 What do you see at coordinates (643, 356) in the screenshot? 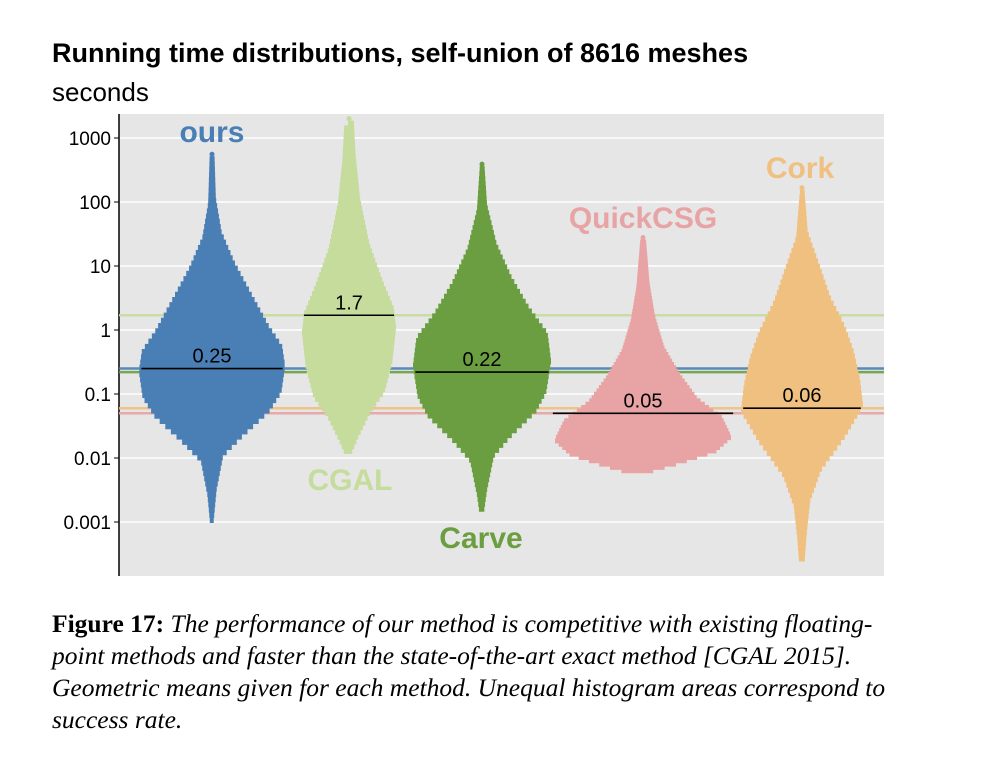
I see `violin-quickcsg` at bounding box center [643, 356].